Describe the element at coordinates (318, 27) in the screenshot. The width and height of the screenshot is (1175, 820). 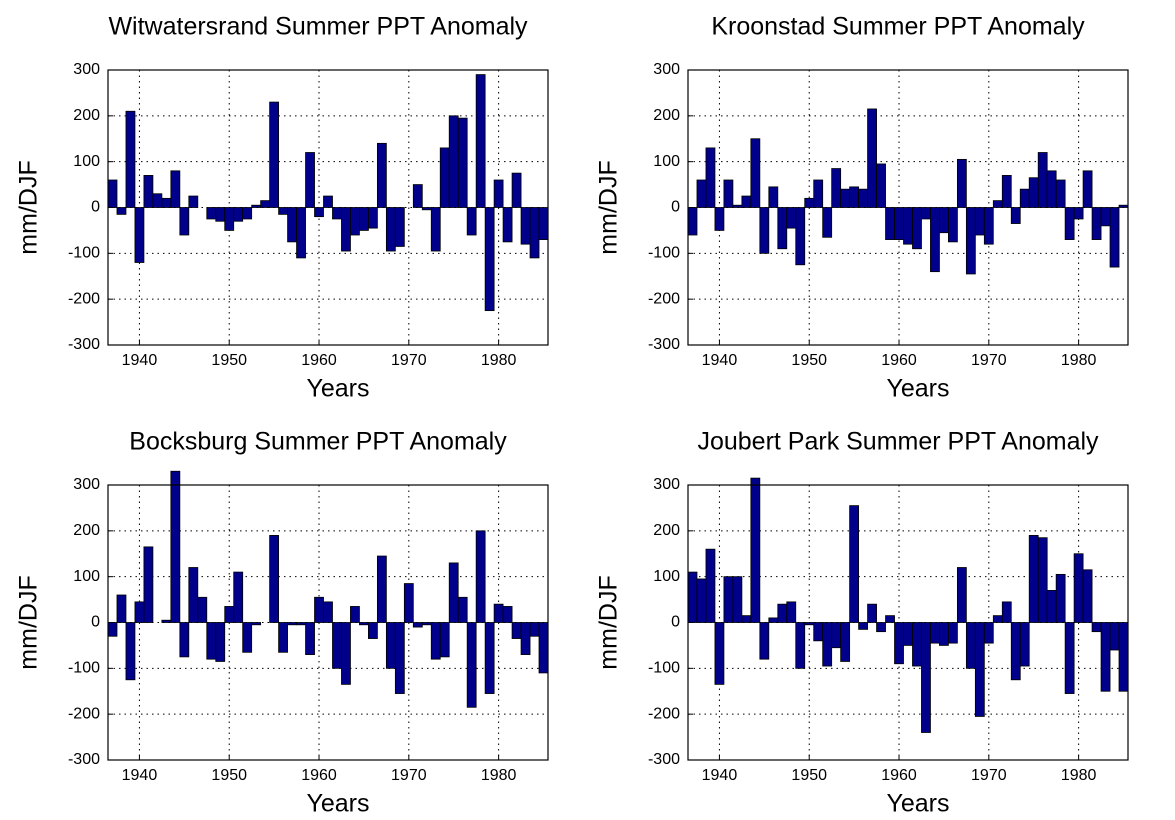
I see `chart-title: Witwatersrand Summer PPT Anomaly` at that location.